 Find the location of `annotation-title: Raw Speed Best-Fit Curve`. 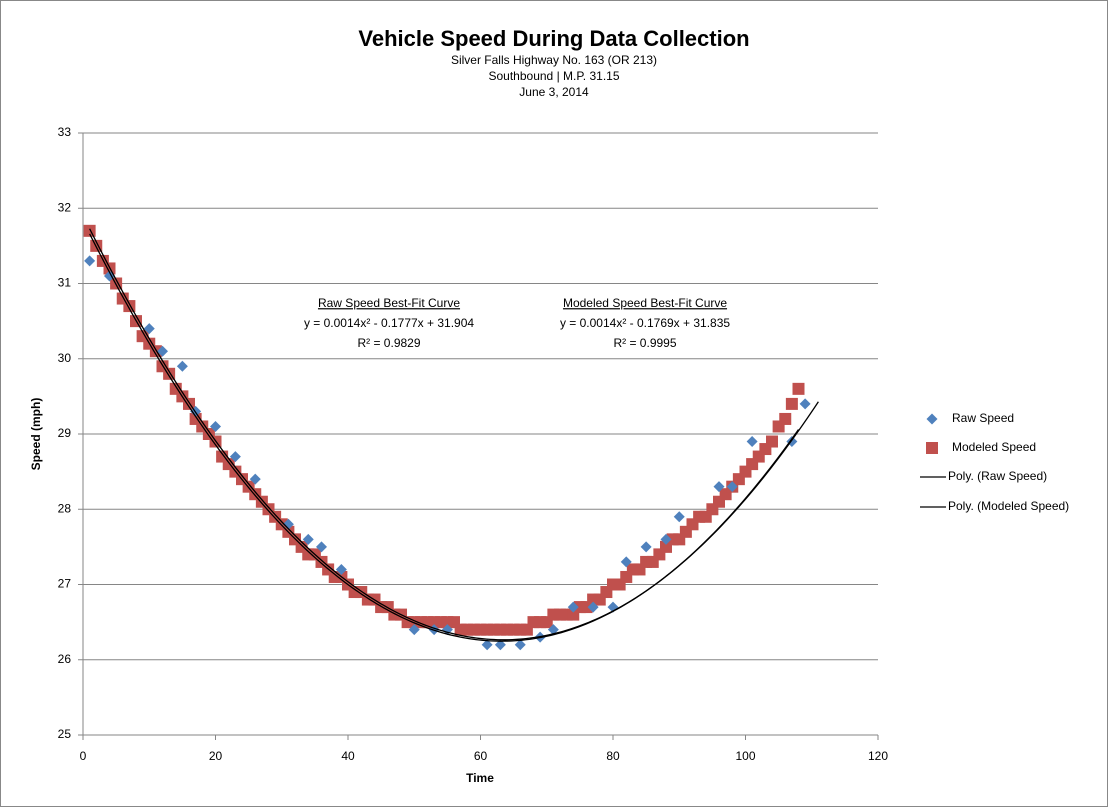

annotation-title: Raw Speed Best-Fit Curve is located at coordinates (389, 303).